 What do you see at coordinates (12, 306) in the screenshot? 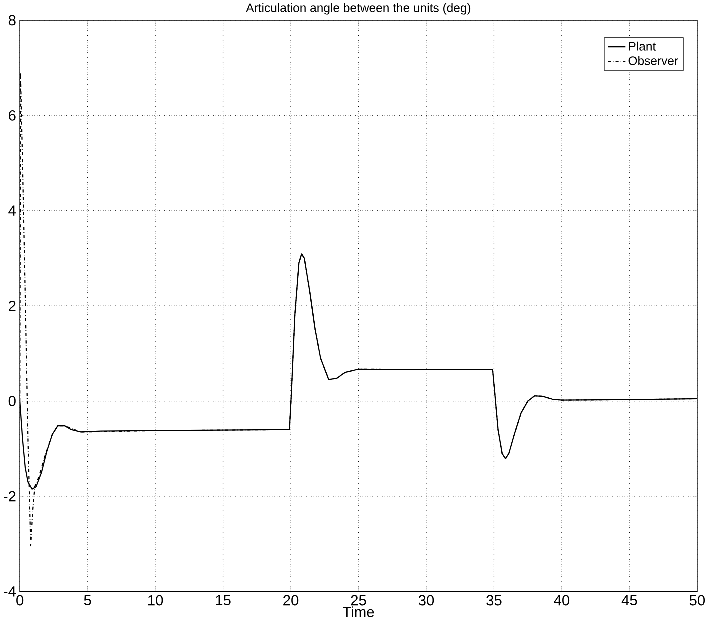
I see `y-tick-label: 2` at bounding box center [12, 306].